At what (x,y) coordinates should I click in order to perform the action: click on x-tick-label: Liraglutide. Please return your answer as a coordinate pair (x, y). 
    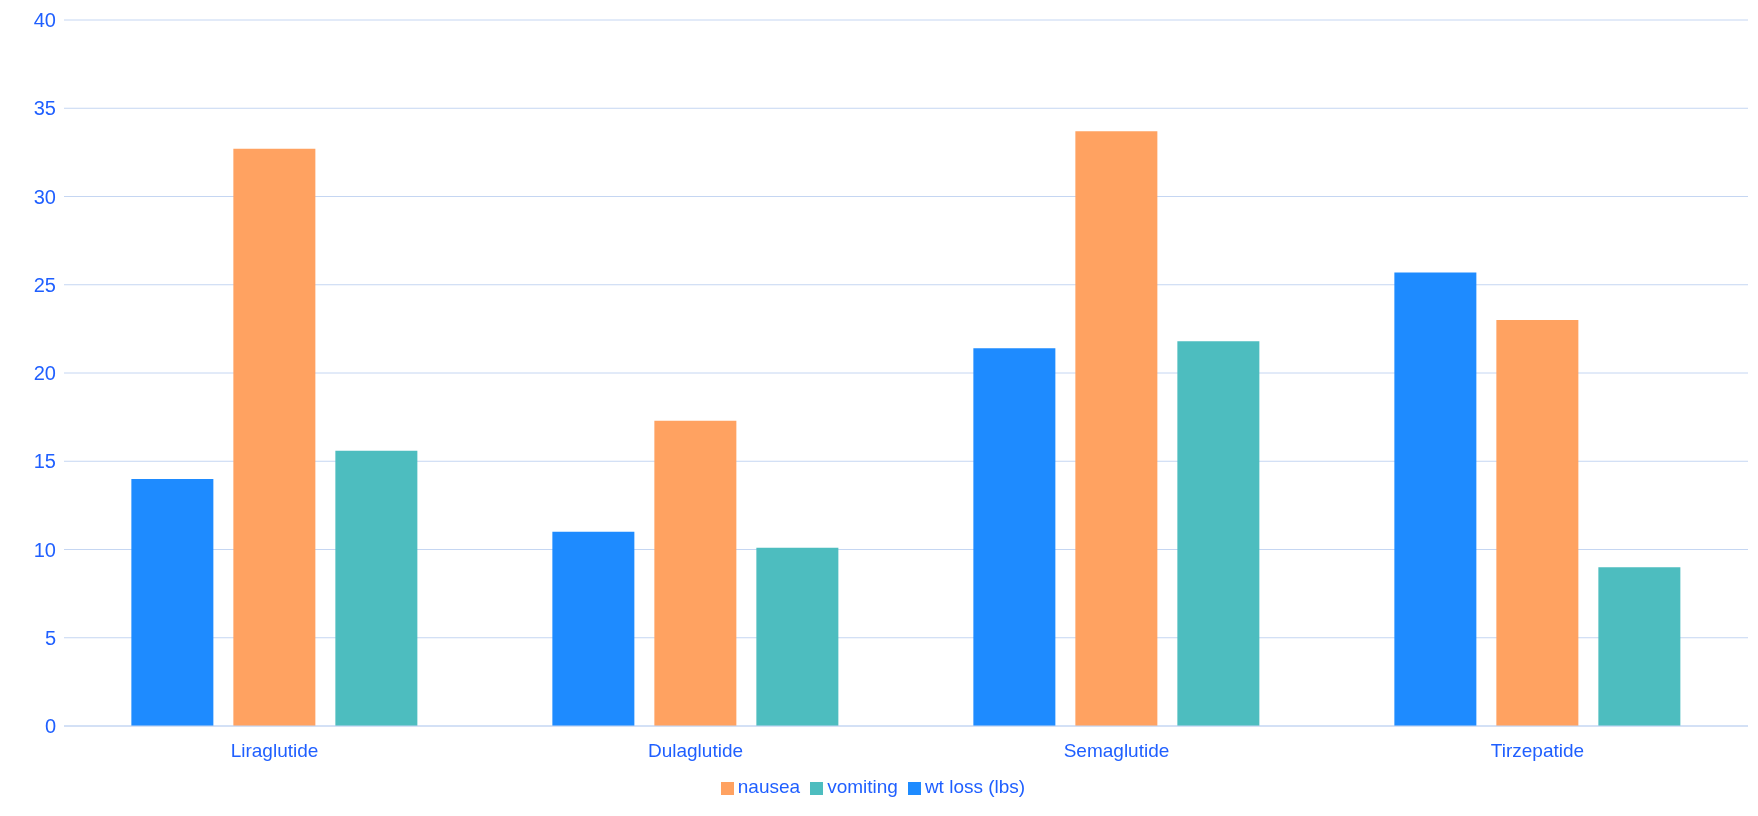
    Looking at the image, I should click on (274, 751).